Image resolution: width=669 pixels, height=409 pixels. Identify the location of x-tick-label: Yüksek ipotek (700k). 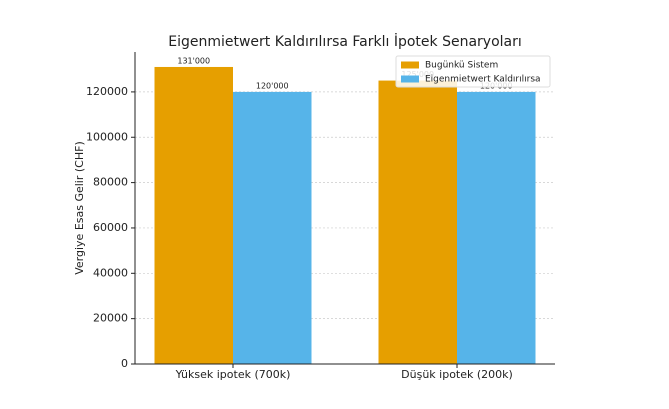
(233, 374).